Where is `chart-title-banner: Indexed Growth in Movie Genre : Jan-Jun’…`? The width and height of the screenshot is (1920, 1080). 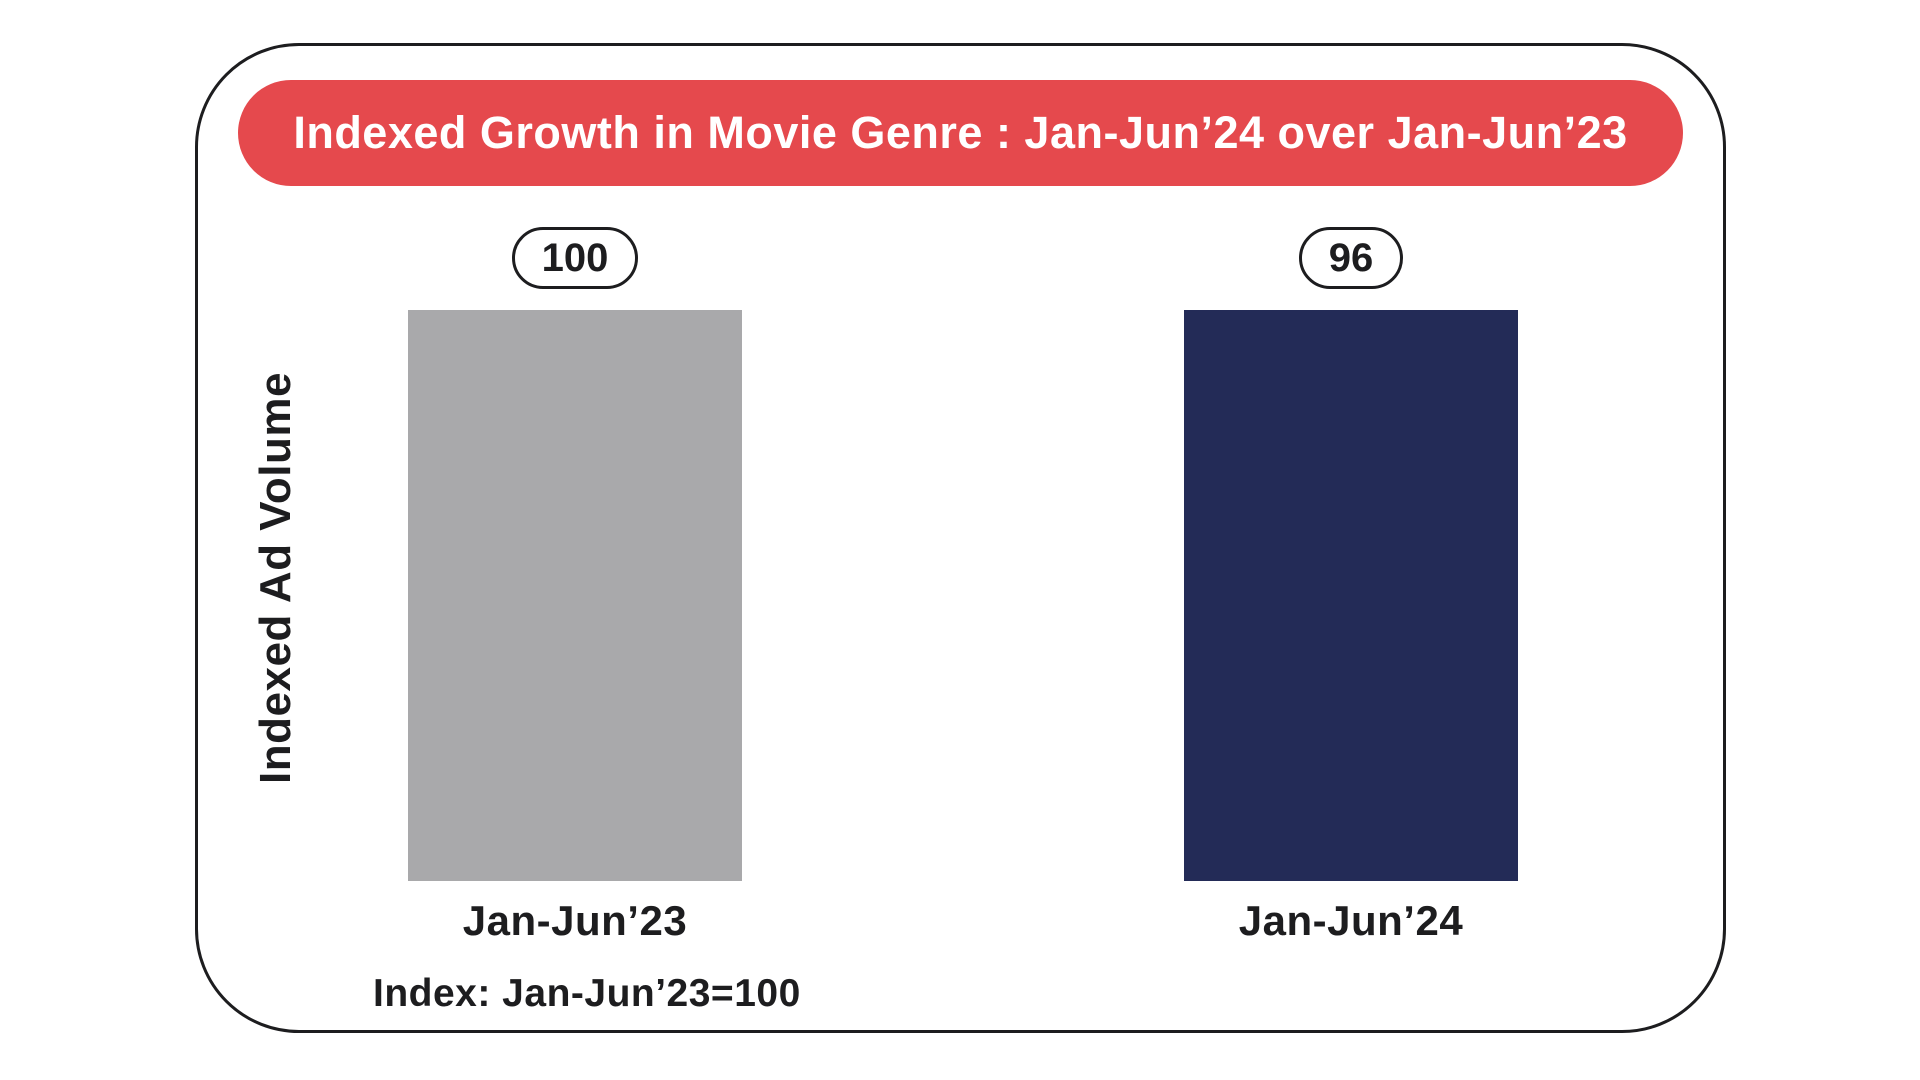 chart-title-banner: Indexed Growth in Movie Genre : Jan-Jun’… is located at coordinates (960, 133).